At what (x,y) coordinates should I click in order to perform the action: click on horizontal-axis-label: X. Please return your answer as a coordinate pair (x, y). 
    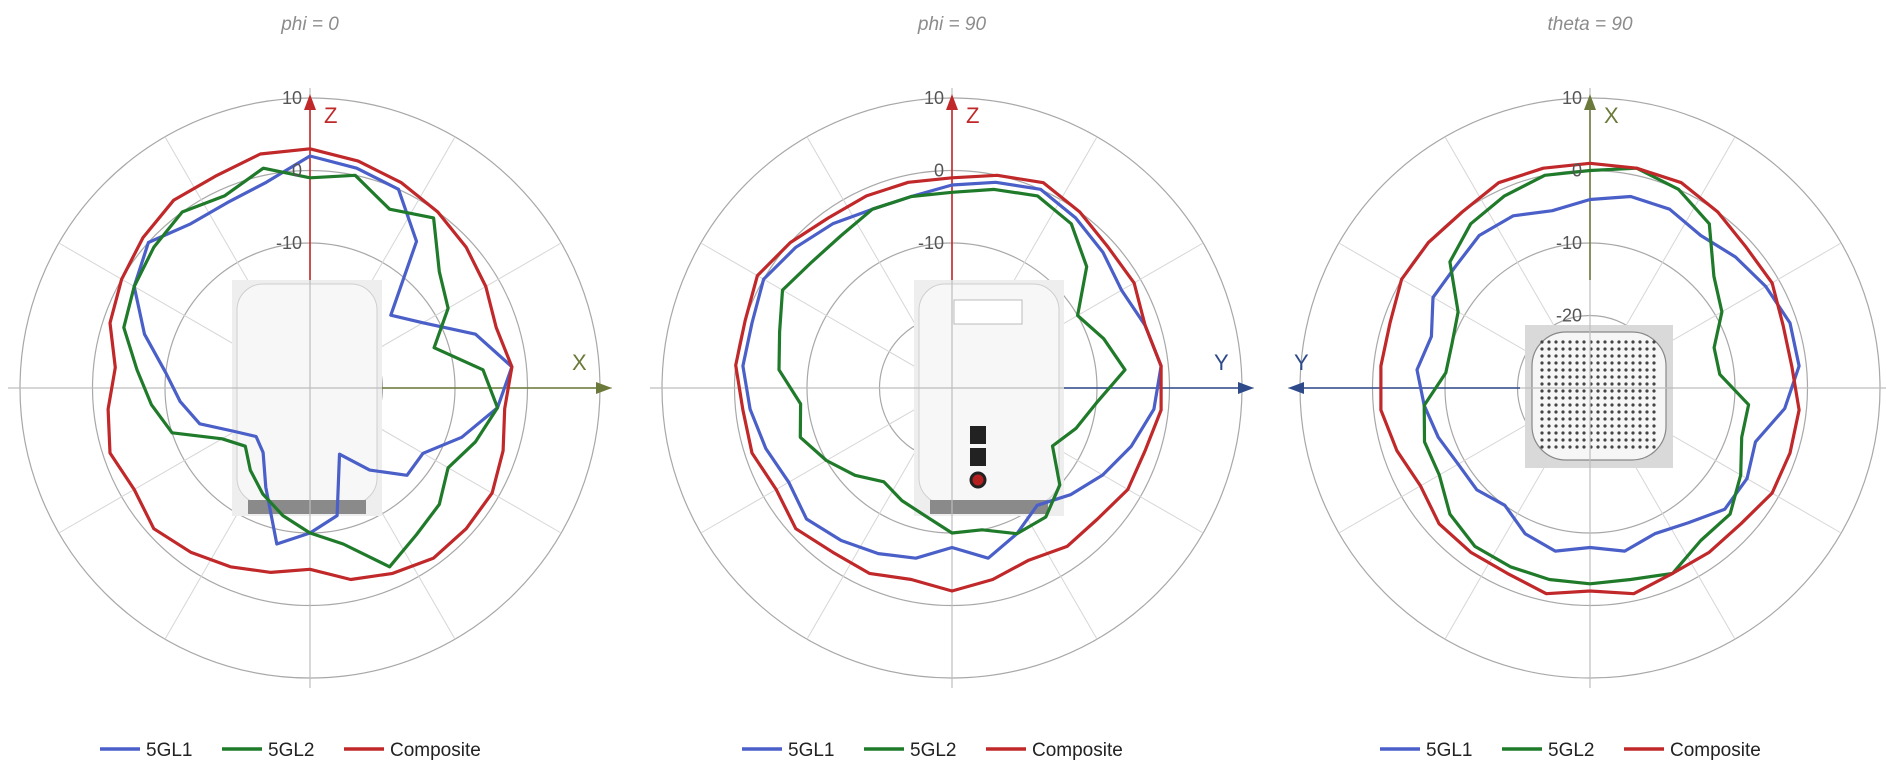
    Looking at the image, I should click on (579, 362).